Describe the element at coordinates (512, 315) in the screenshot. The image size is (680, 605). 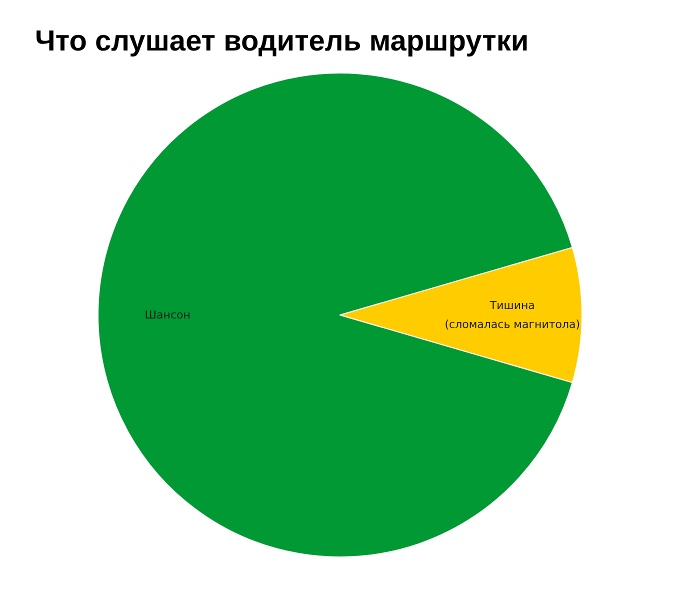
I see `slice-label: Тишина (сломалась магнитола)` at that location.